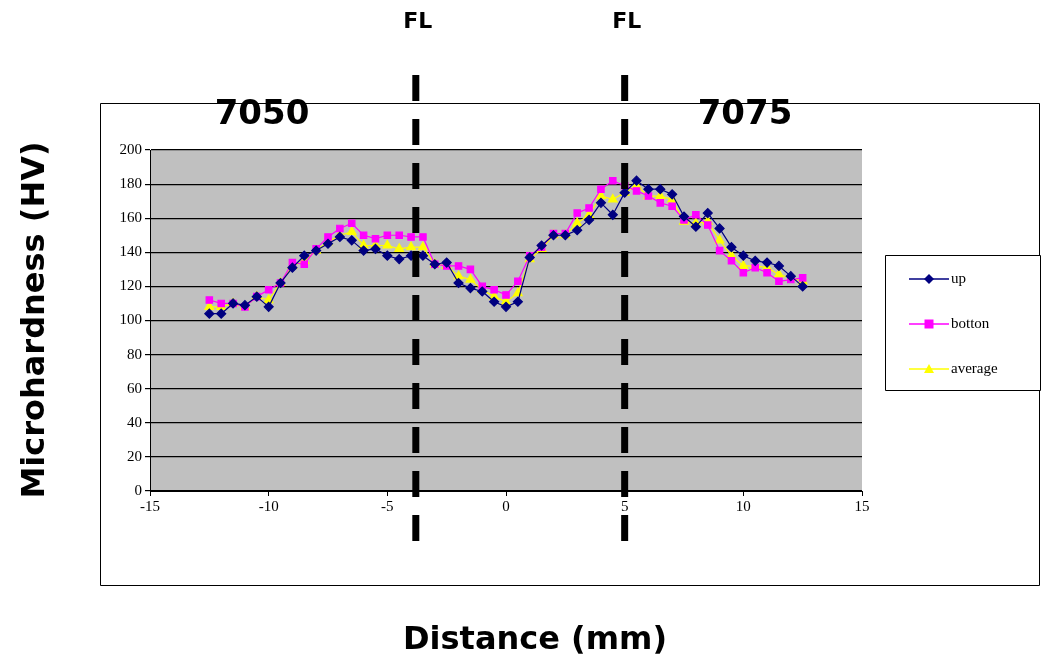 The width and height of the screenshot is (1045, 668). Describe the element at coordinates (506, 505) in the screenshot. I see `x-tick-label: 0` at that location.